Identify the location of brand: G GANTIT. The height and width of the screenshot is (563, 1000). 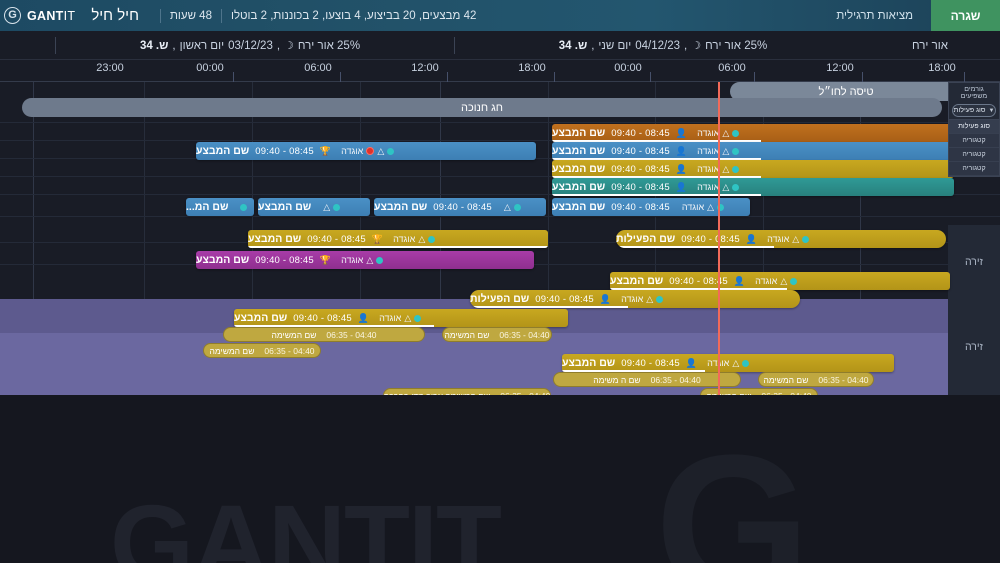
(42, 15).